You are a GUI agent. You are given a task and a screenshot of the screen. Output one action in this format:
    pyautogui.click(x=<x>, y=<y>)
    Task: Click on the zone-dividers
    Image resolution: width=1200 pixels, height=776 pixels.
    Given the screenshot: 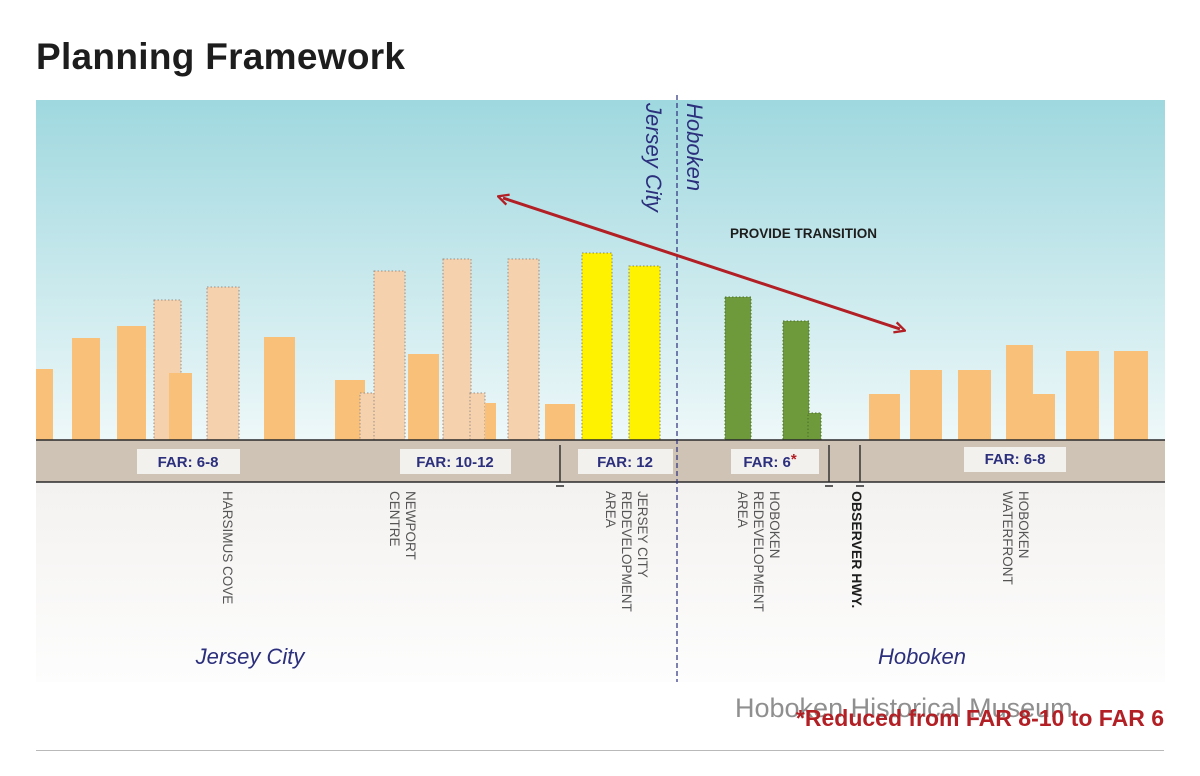 What is the action you would take?
    pyautogui.click(x=710, y=466)
    